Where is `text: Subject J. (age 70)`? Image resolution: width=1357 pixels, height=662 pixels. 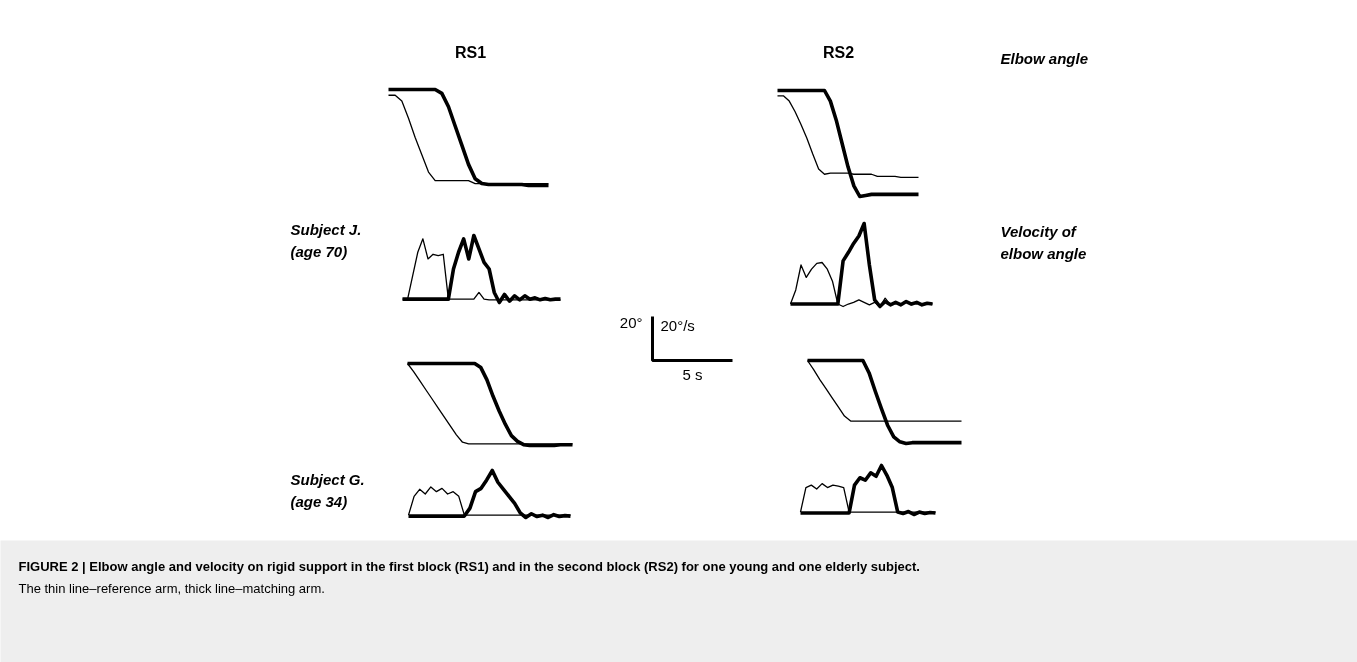
text: Subject J. (age 70) is located at coordinates (326, 240).